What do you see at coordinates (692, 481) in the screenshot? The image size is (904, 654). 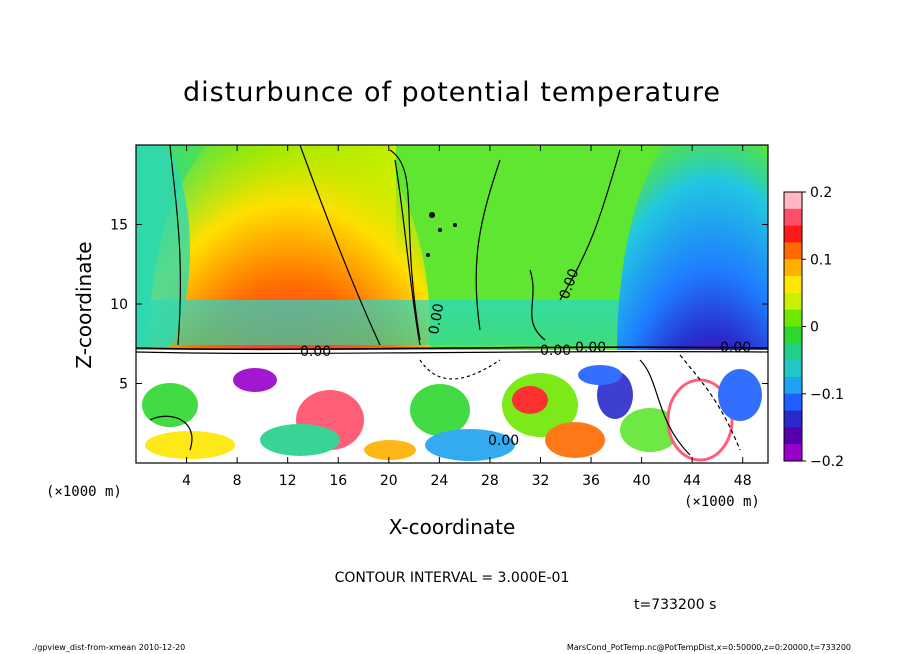 I see `x-tick-label: 44` at bounding box center [692, 481].